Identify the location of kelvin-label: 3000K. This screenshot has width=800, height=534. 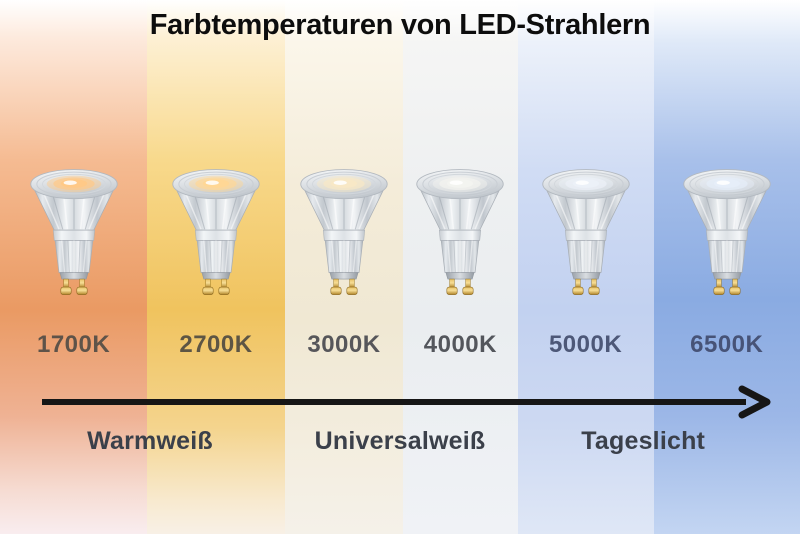
(344, 344).